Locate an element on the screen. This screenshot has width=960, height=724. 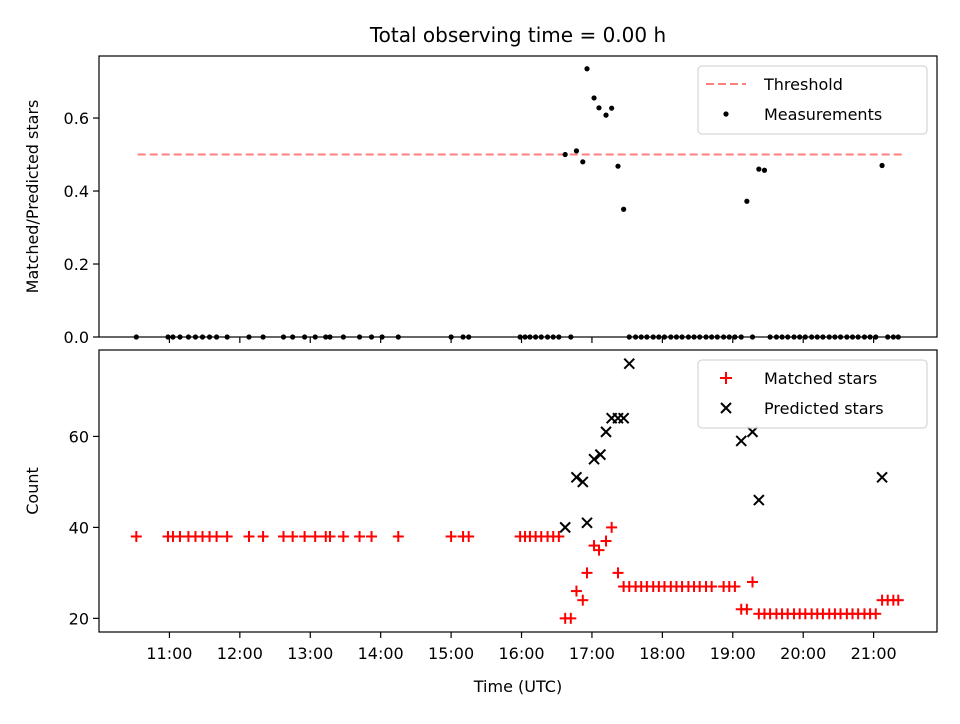
x-tick-label: 21:00 is located at coordinates (874, 653).